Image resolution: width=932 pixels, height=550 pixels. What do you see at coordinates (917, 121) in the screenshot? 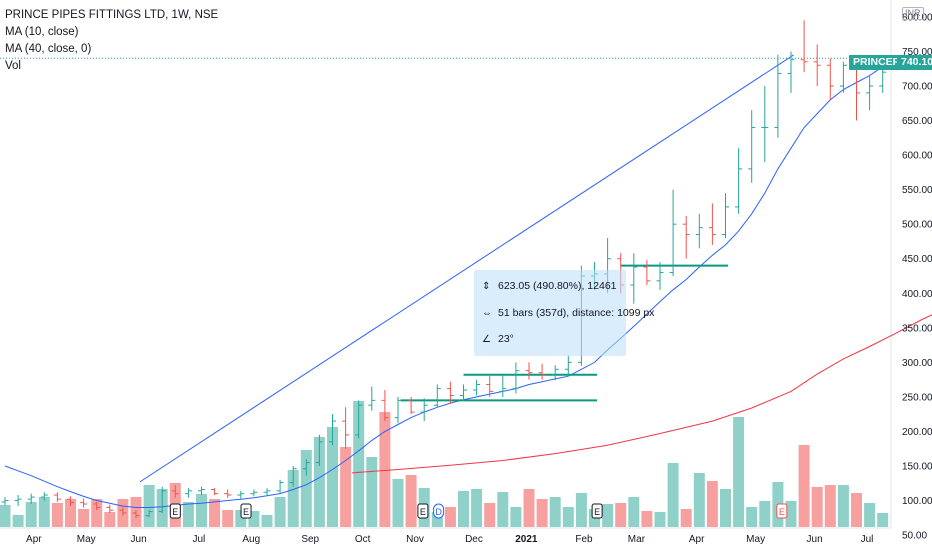
I see `y-tick-label: 650.00` at bounding box center [917, 121].